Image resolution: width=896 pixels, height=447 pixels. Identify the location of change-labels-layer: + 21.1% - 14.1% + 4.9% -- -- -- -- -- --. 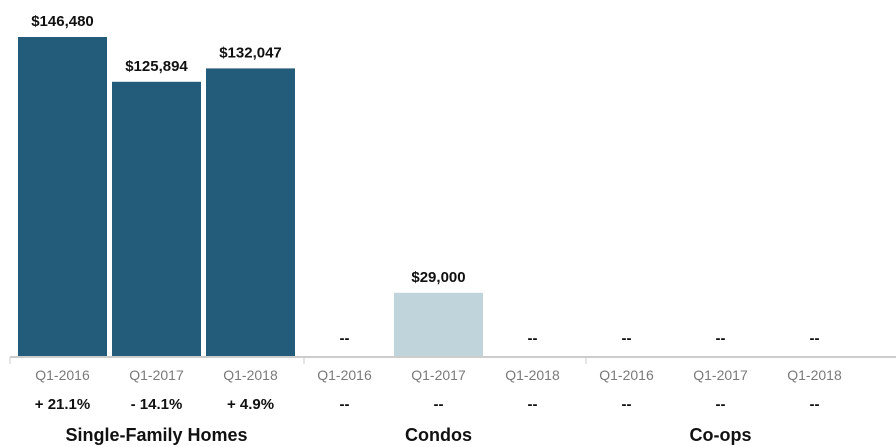
(427, 404).